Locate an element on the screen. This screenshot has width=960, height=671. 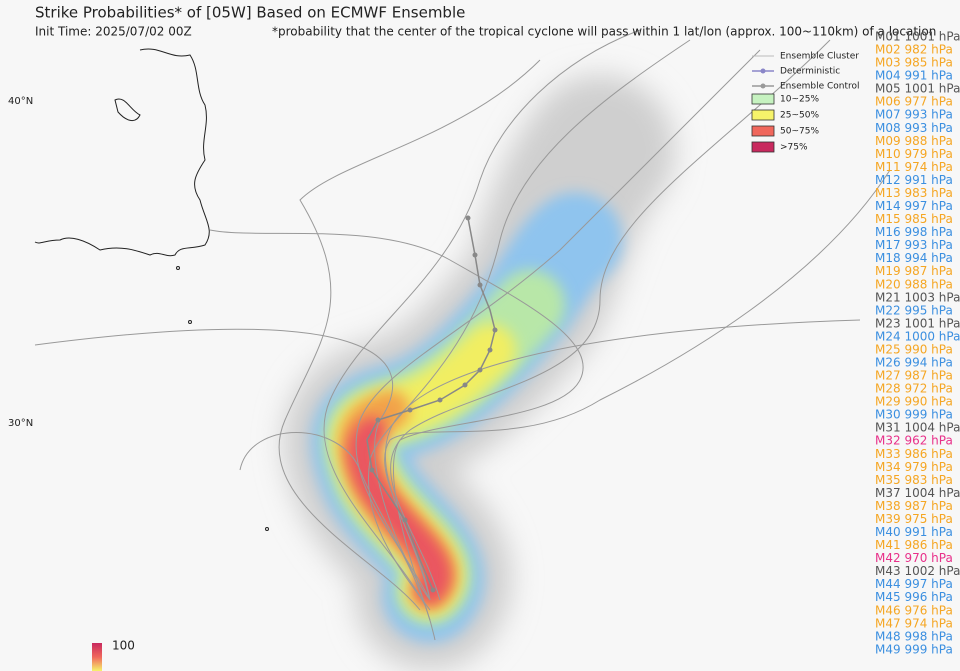
member-label: M09 988 hPa is located at coordinates (914, 141).